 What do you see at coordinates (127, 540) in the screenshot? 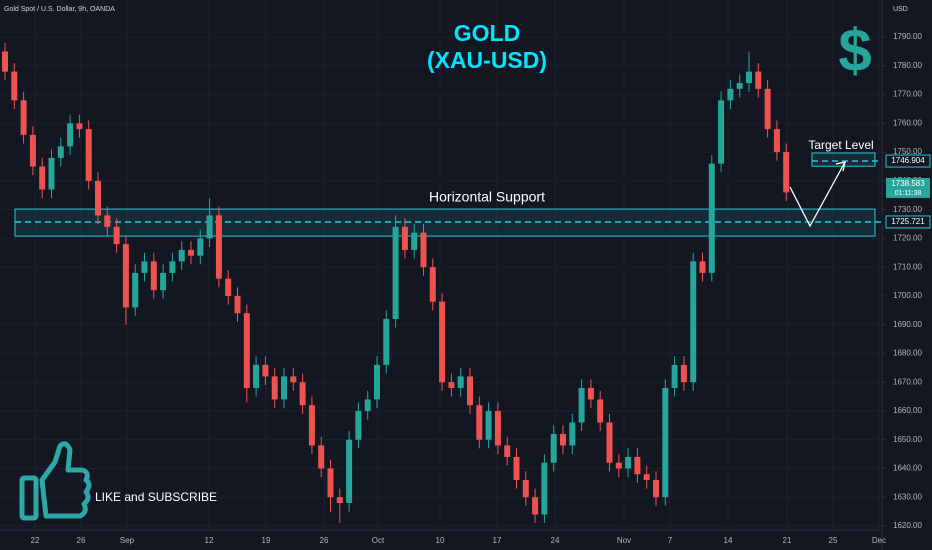
I see `x-tick-label: Sep` at bounding box center [127, 540].